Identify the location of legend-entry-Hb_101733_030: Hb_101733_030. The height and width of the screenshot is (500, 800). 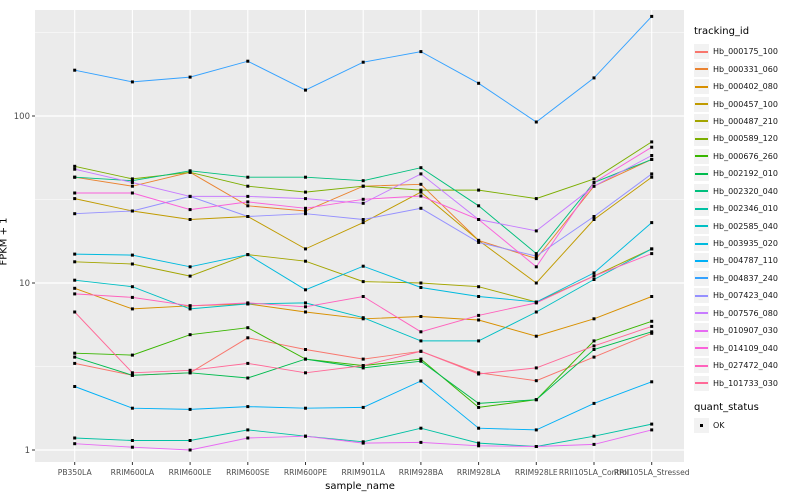
(747, 382).